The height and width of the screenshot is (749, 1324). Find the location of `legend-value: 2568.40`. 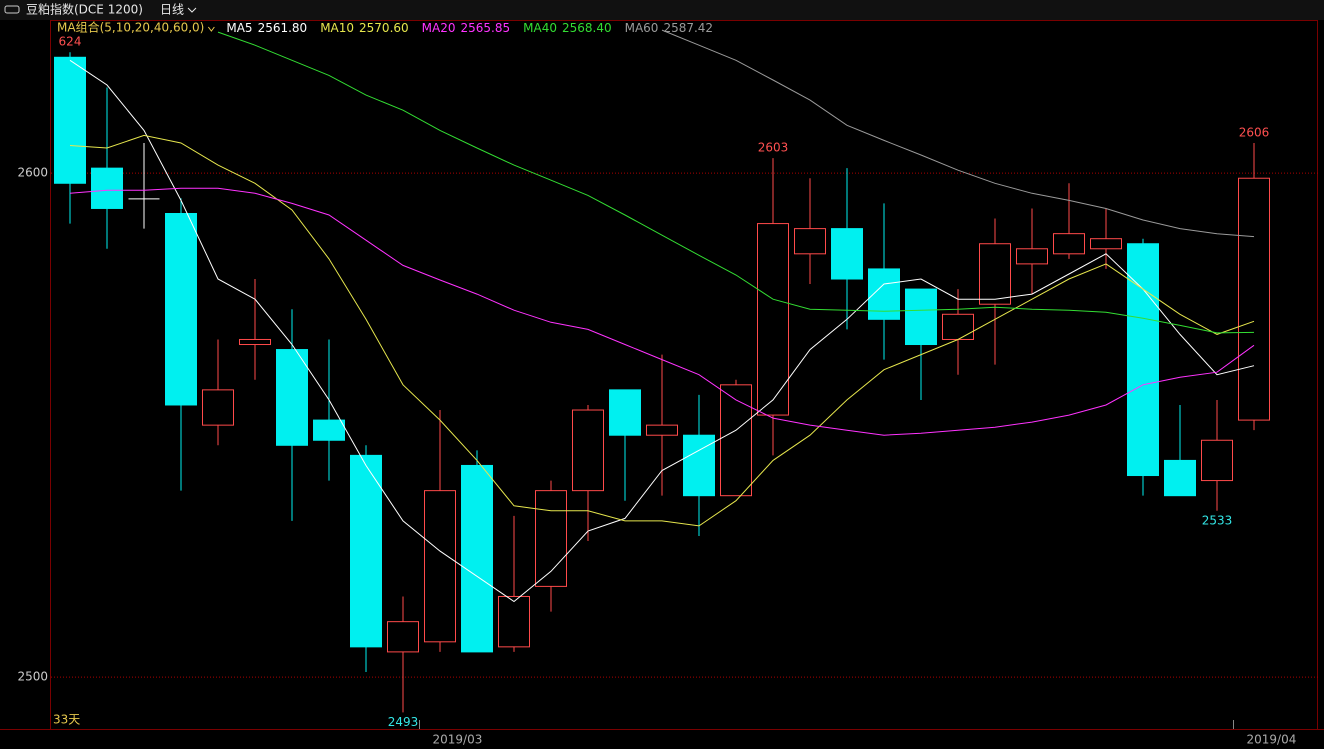

legend-value: 2568.40 is located at coordinates (587, 28).